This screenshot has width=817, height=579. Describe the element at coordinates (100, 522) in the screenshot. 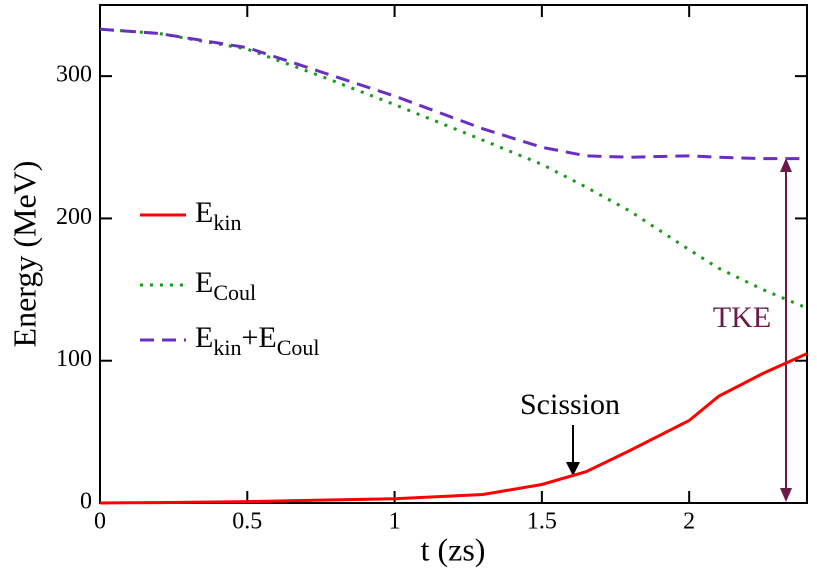

I see `x-tick-label: 0` at that location.